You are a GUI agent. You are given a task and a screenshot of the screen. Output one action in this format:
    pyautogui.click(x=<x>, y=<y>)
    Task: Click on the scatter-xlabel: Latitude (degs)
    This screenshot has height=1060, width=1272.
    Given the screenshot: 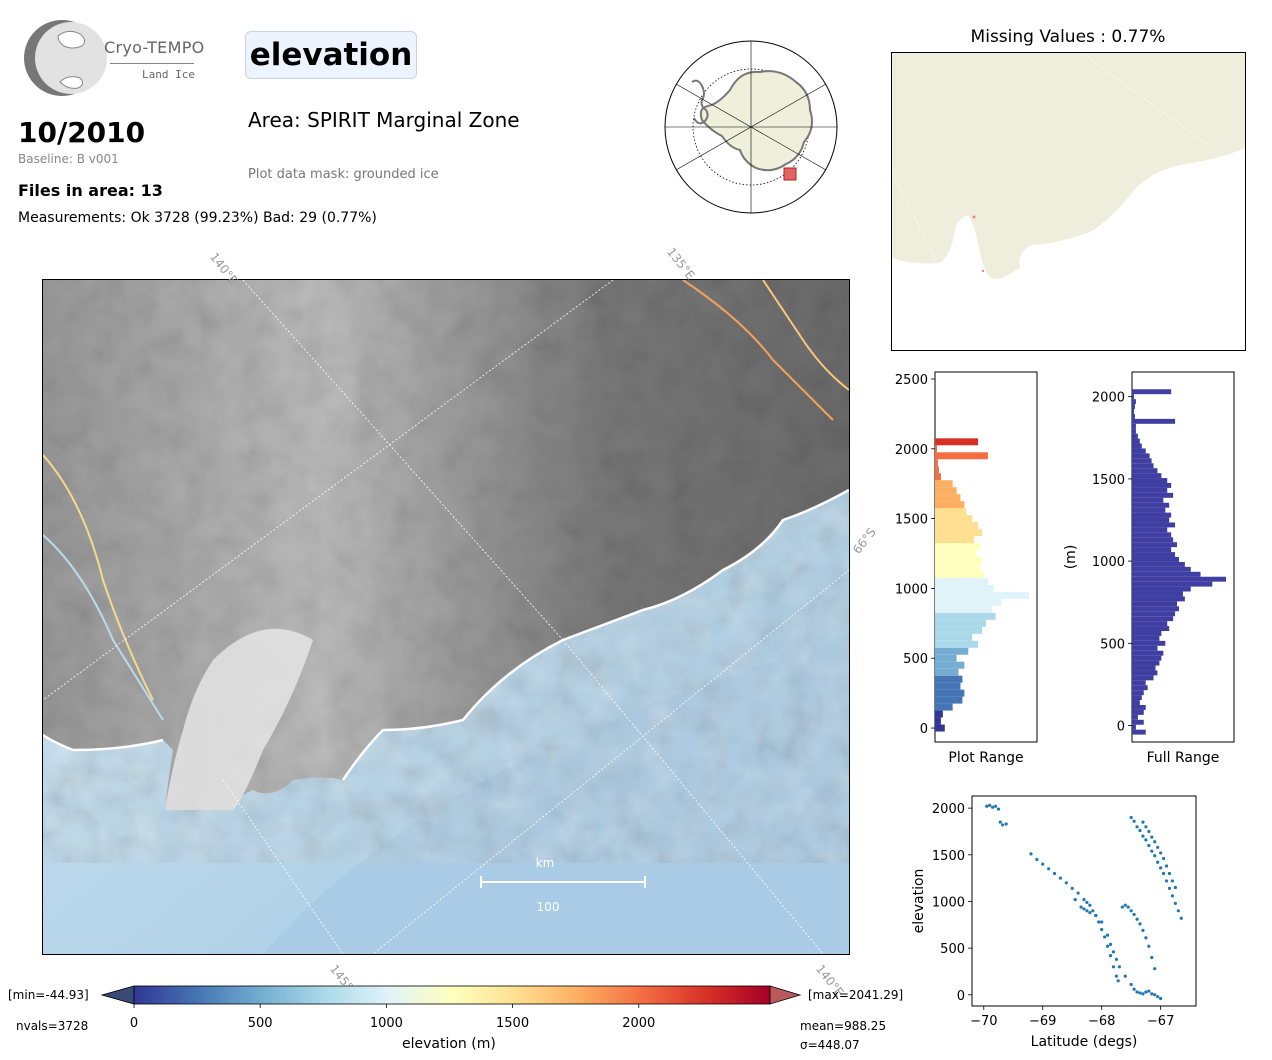 What is the action you would take?
    pyautogui.click(x=1084, y=1042)
    